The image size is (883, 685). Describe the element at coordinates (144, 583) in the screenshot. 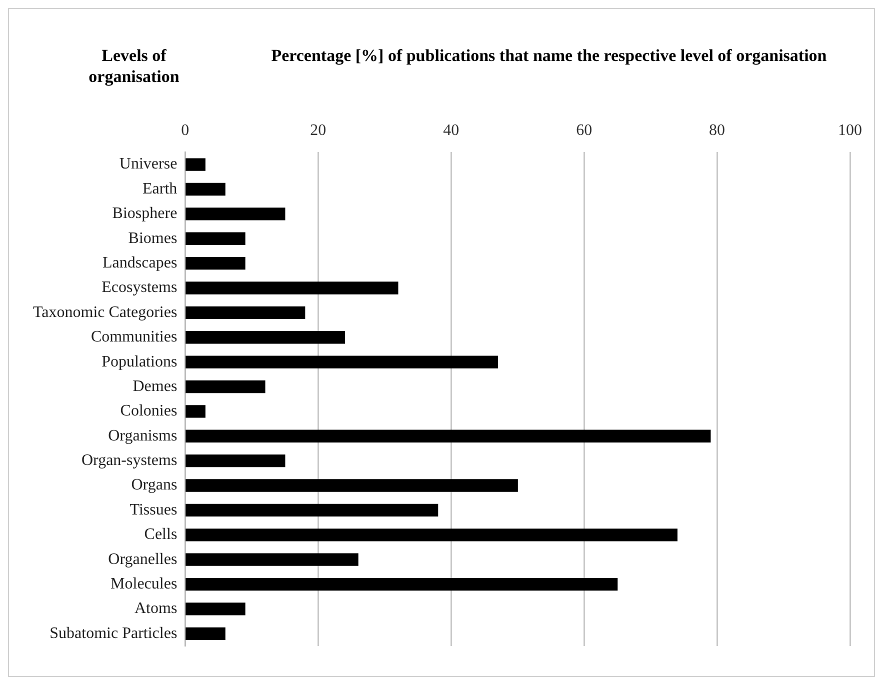

I see `y-tick-label: Molecules` at that location.